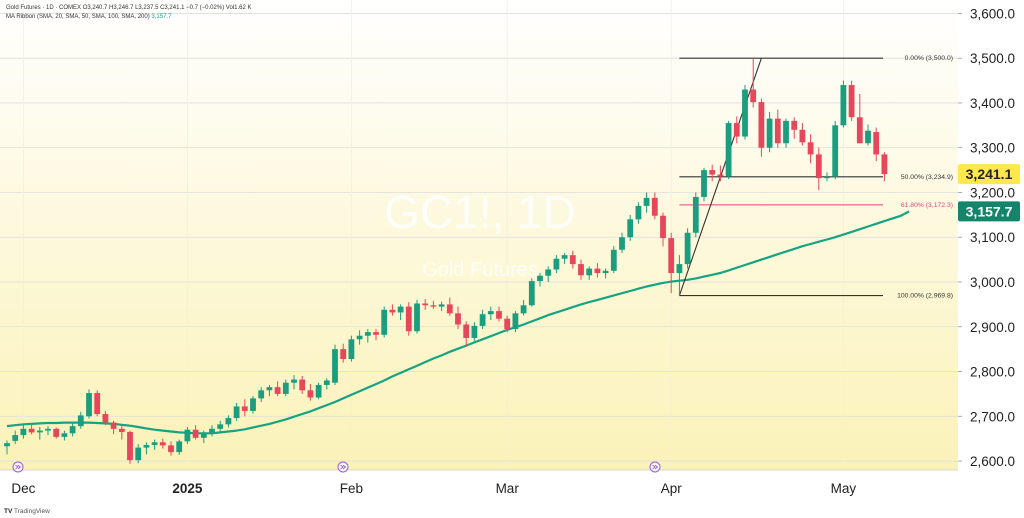 This screenshot has width=1024, height=518. I want to click on time-tick-label: 2025, so click(187, 488).